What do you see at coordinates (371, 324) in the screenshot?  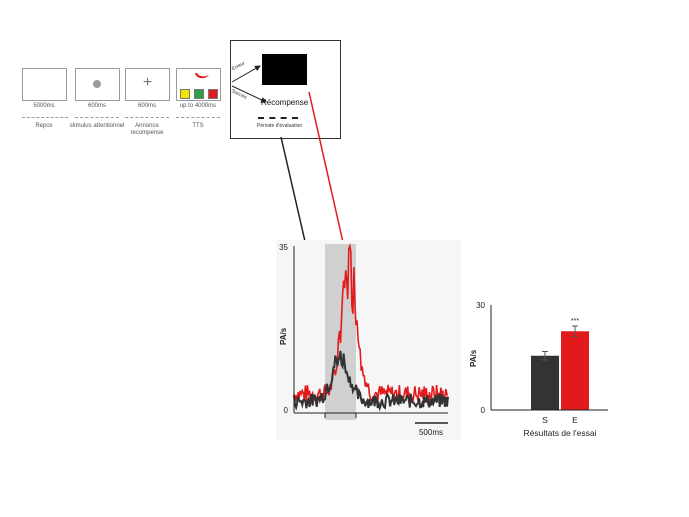 I see `error-trace` at bounding box center [371, 324].